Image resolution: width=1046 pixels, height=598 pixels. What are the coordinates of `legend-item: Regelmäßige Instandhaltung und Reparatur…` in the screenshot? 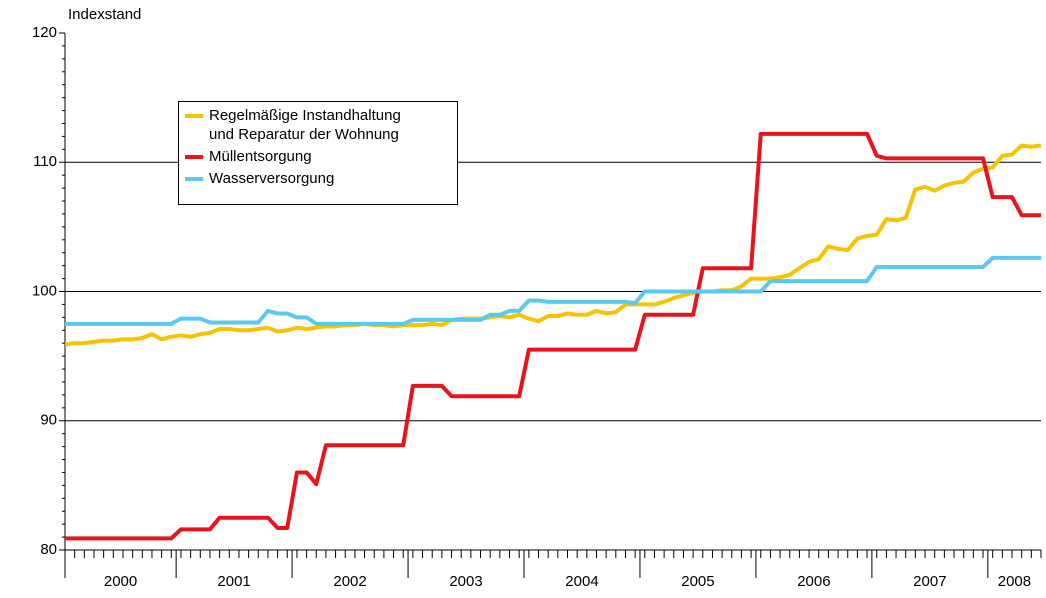 It's located at (318, 125).